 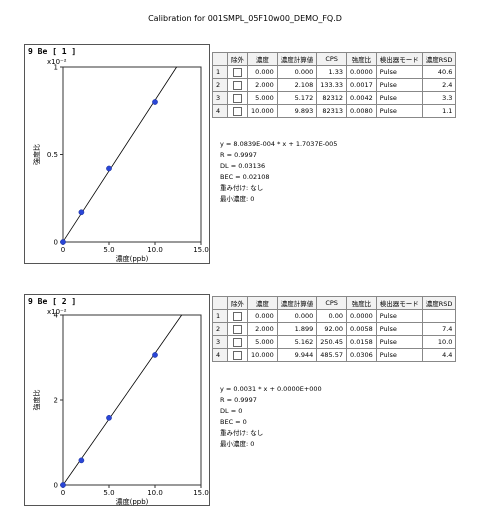 I want to click on y-tick-label: 1, so click(x=56, y=68).